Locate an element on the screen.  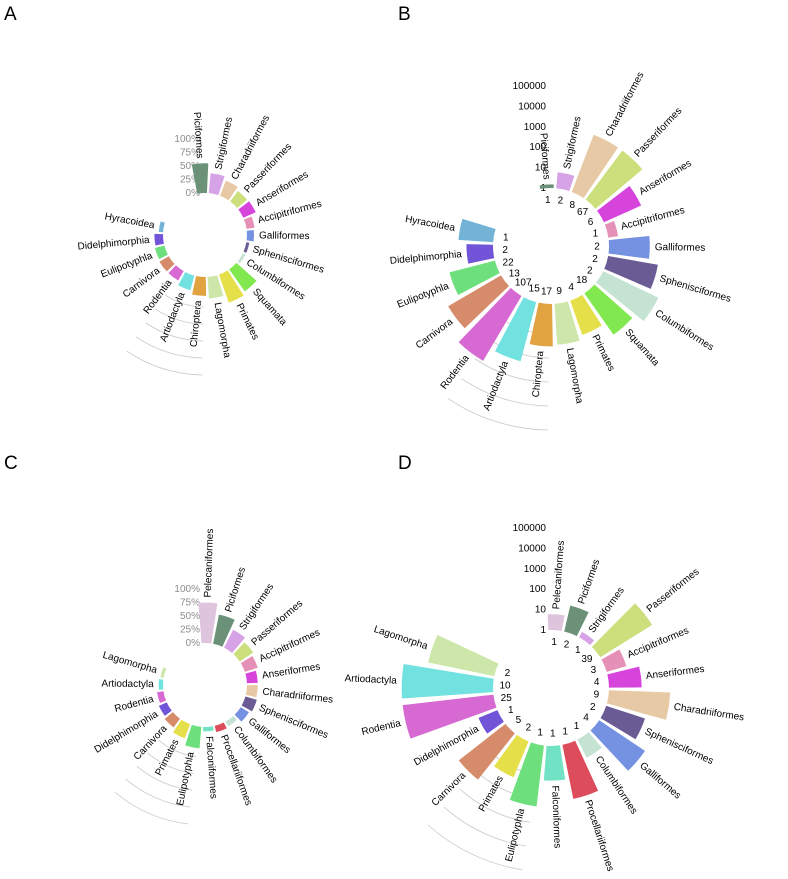
value-label-charadriiformes: 8 is located at coordinates (573, 205).